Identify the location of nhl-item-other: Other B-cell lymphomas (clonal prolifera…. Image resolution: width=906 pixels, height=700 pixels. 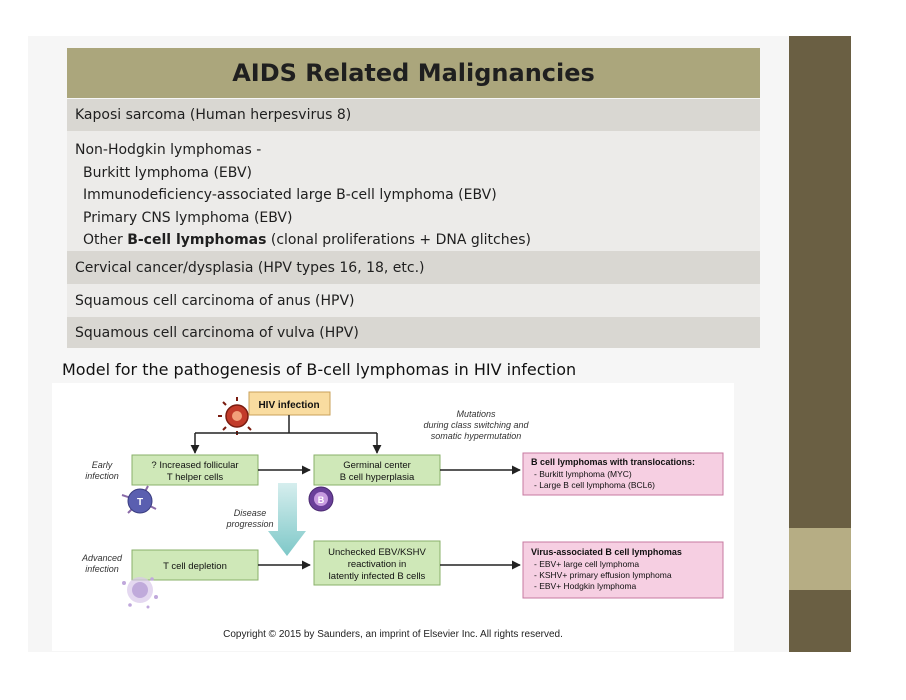
(417, 240).